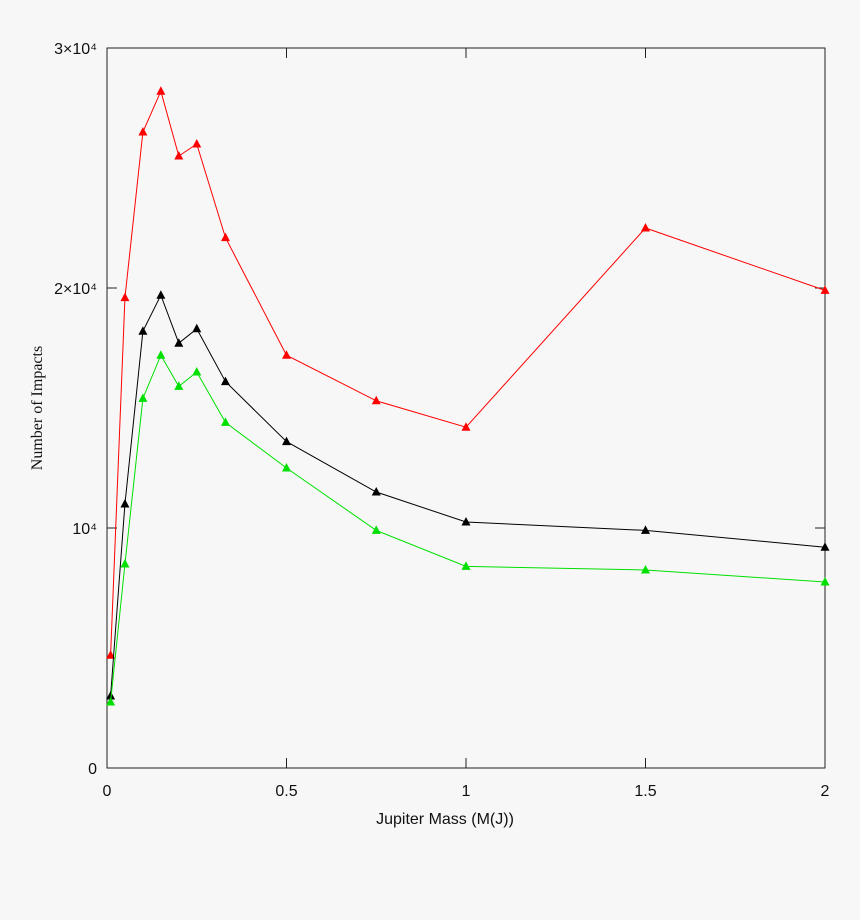 Image resolution: width=860 pixels, height=920 pixels. I want to click on x-tick-label: 1.5, so click(645, 791).